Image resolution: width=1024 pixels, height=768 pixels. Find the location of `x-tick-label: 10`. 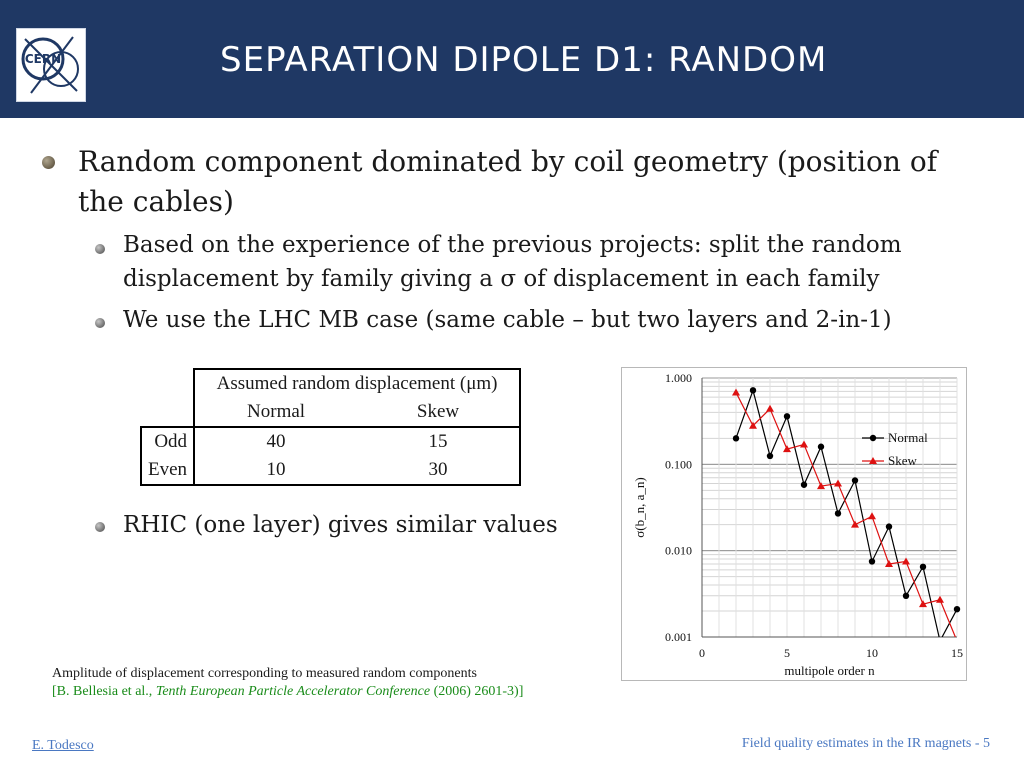

x-tick-label: 10 is located at coordinates (872, 653).